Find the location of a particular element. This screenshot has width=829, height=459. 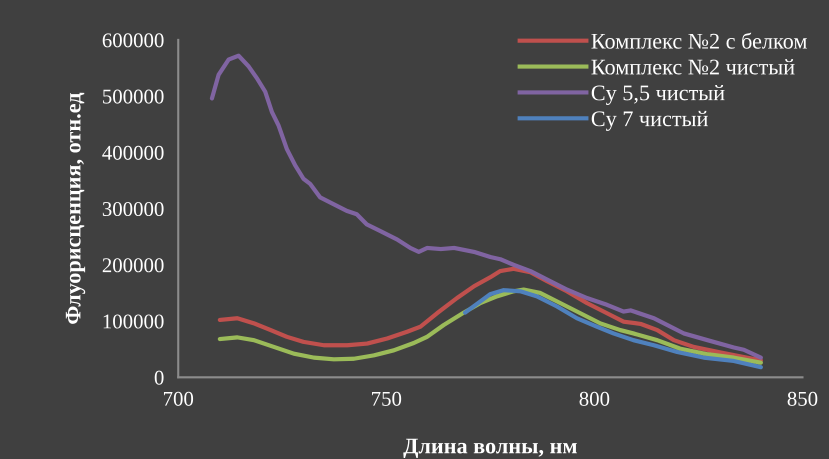

y-tick-label: 200000 is located at coordinates (133, 265).